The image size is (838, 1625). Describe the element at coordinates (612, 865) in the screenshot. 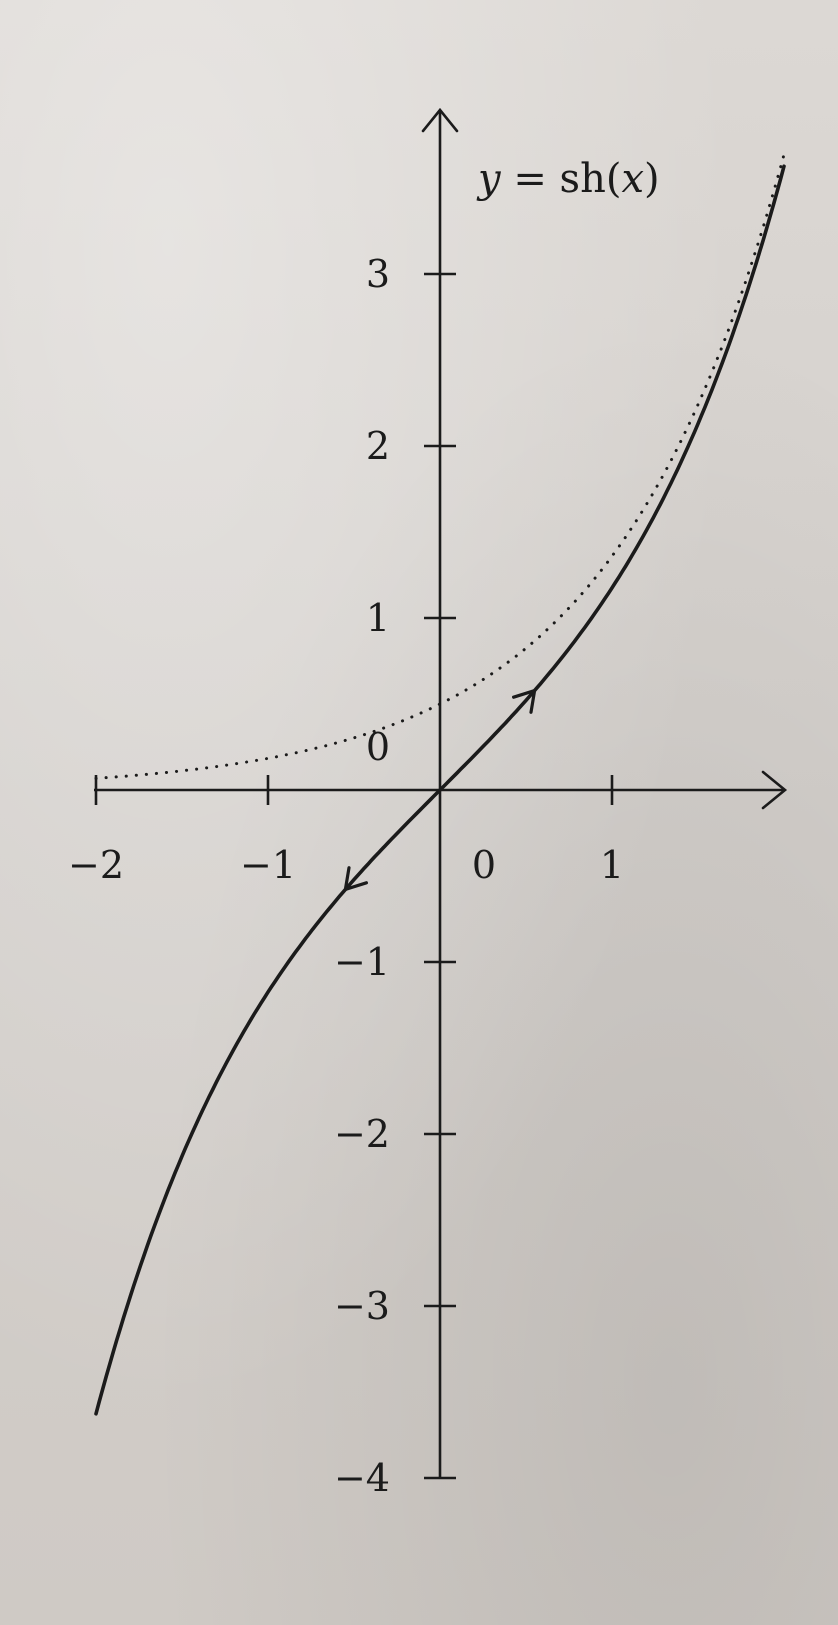

I see `x-tick-label: 1` at that location.